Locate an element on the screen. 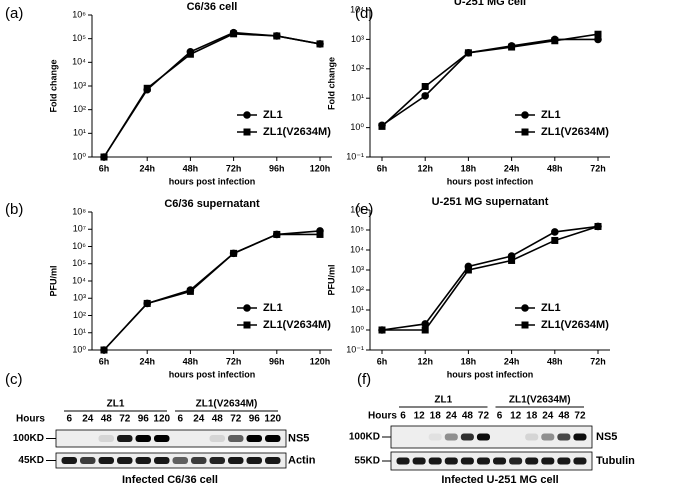  group-label: ZL1(V2634M) is located at coordinates (540, 400).